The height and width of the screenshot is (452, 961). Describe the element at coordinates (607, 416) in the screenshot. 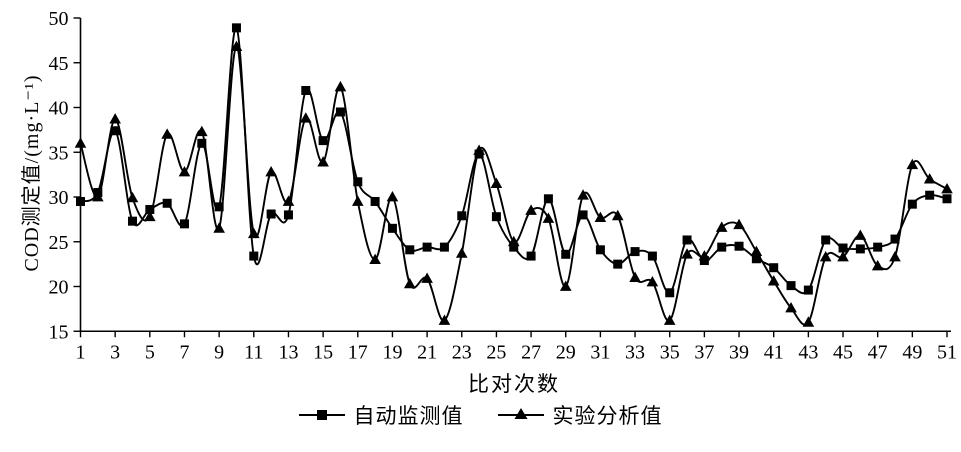

I see `legend-label-lab-analysis: 实验分析值` at that location.